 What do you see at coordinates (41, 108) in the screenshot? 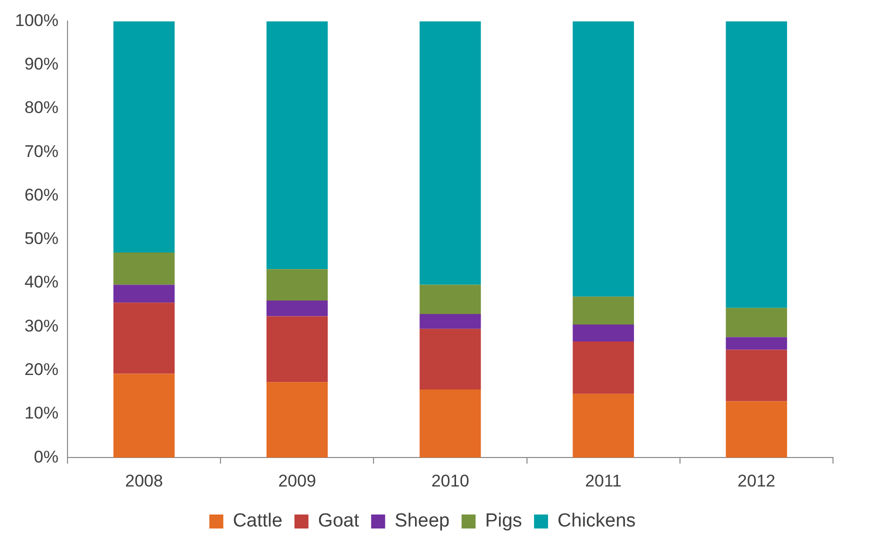
I see `y-tick-label: 80%` at bounding box center [41, 108].